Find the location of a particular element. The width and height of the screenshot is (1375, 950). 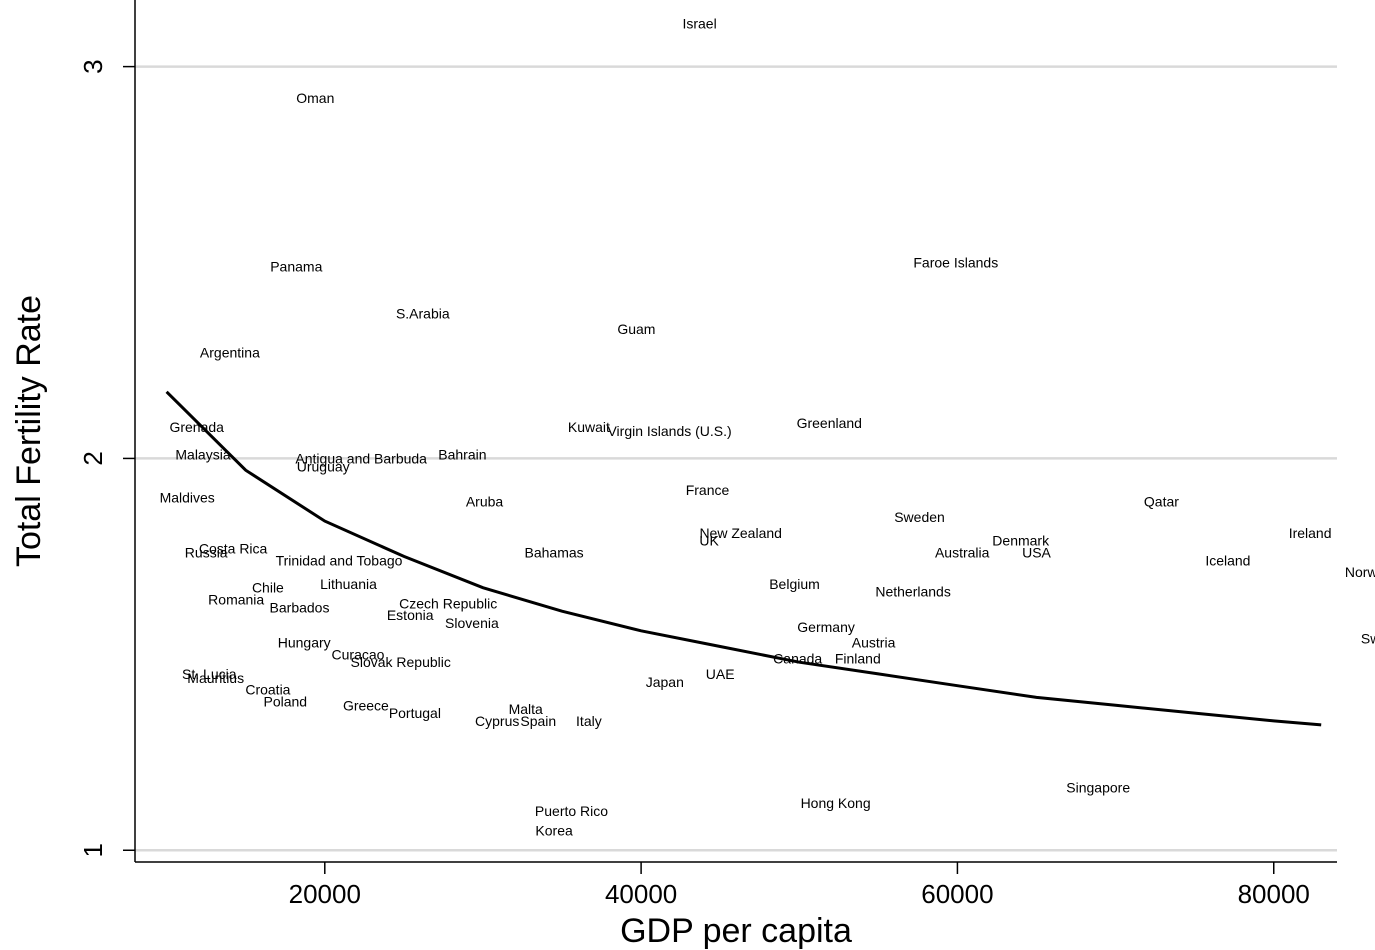

point-label: Antigua and Barbuda is located at coordinates (361, 458).